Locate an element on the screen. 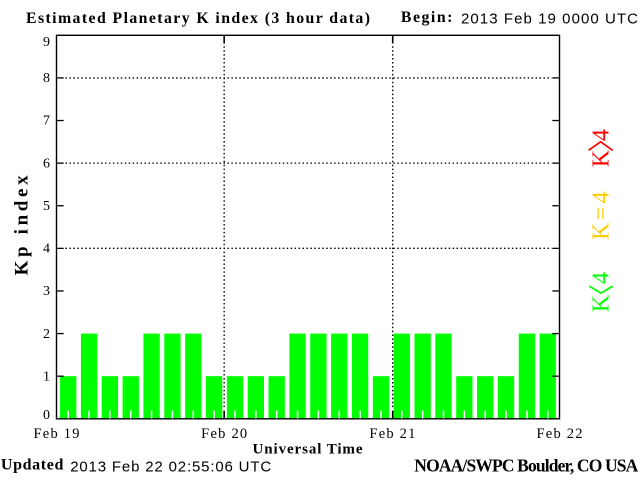  svg-text: 2 is located at coordinates (46, 334).